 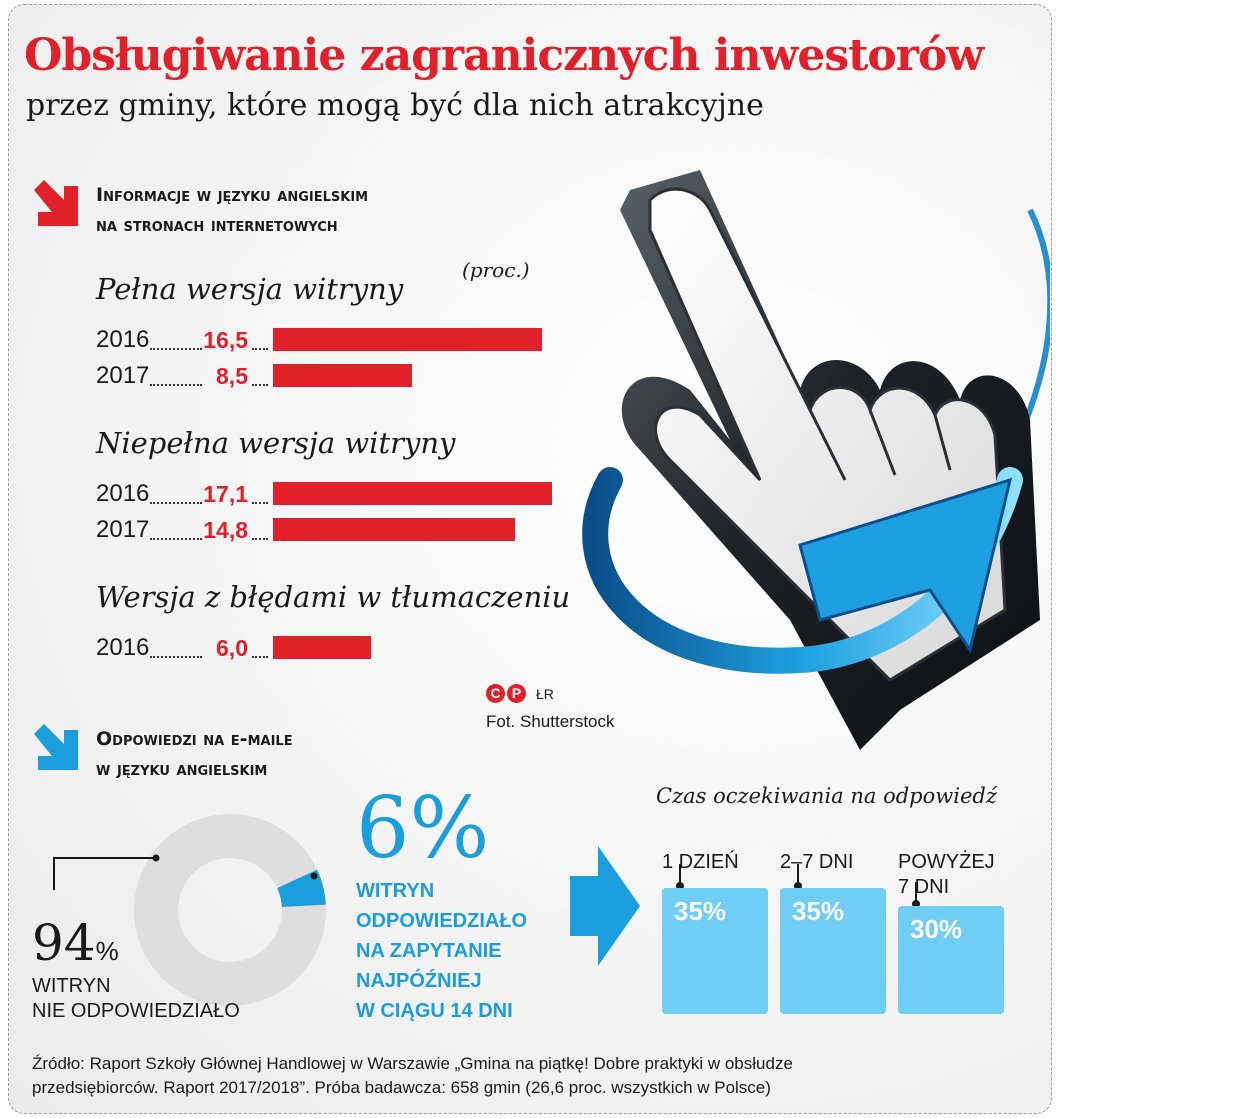 What do you see at coordinates (495, 693) in the screenshot?
I see `copyright-icon: C` at bounding box center [495, 693].